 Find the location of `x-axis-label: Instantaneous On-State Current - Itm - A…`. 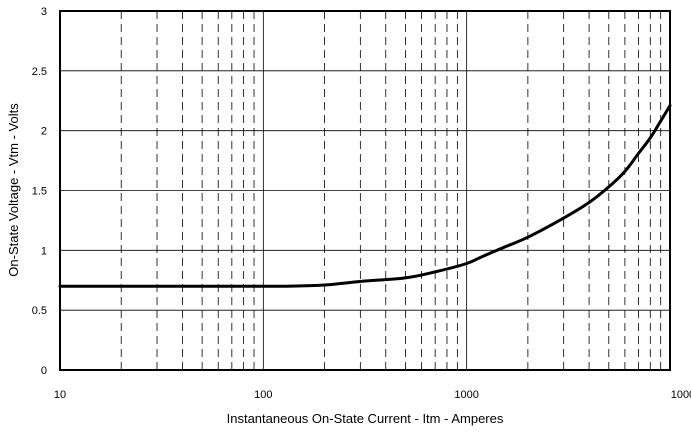

x-axis-label: Instantaneous On-State Current - Itm - A… is located at coordinates (365, 418).